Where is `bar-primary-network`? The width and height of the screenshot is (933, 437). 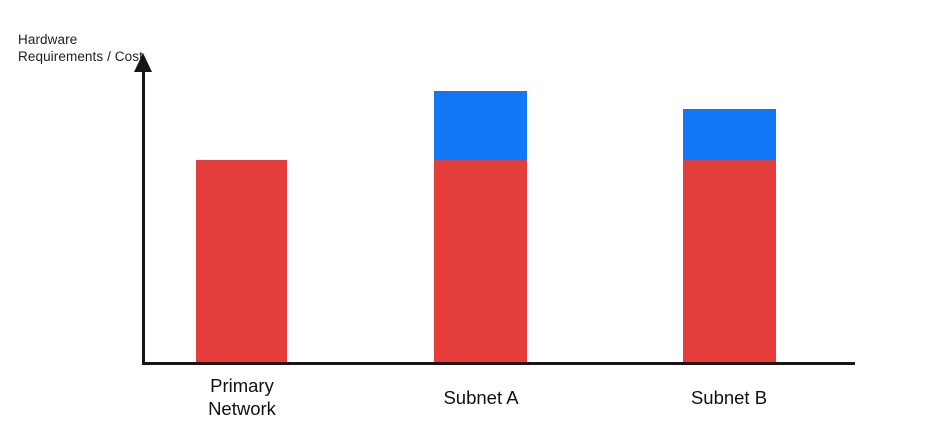
bar-primary-network is located at coordinates (241, 262).